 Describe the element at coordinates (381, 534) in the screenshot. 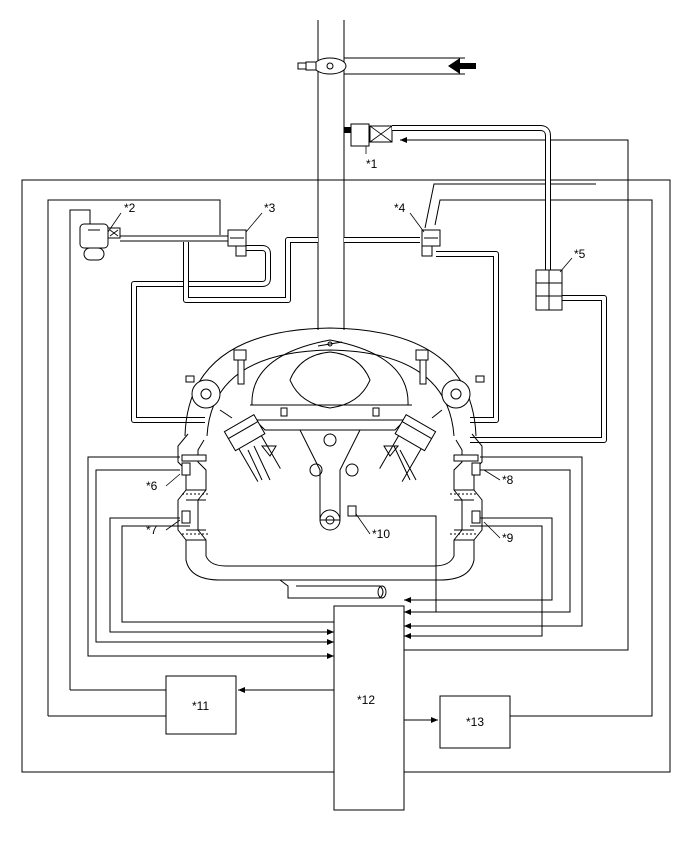

I see `label-10: *10` at that location.